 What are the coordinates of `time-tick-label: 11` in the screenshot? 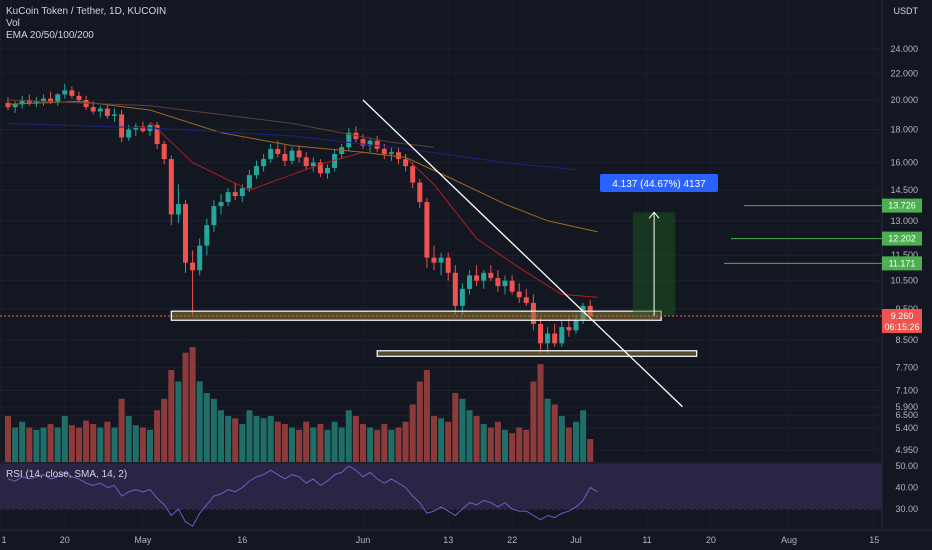 It's located at (646, 540).